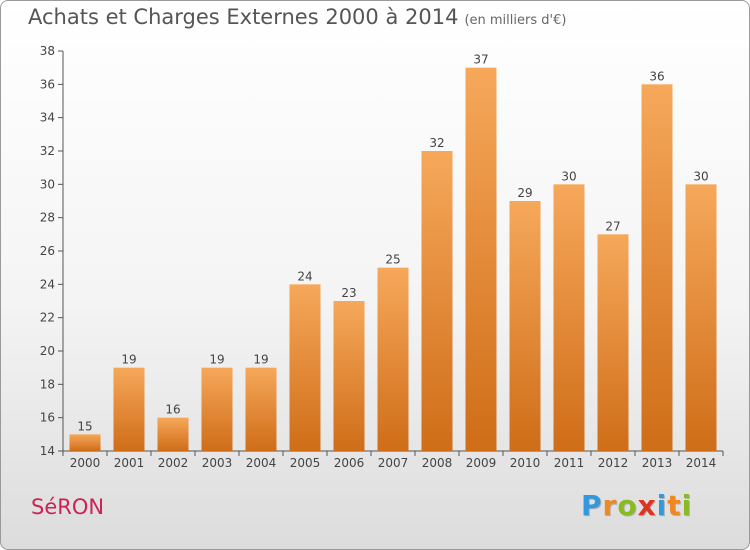 The image size is (750, 550). I want to click on logo-letter: o, so click(627, 505).